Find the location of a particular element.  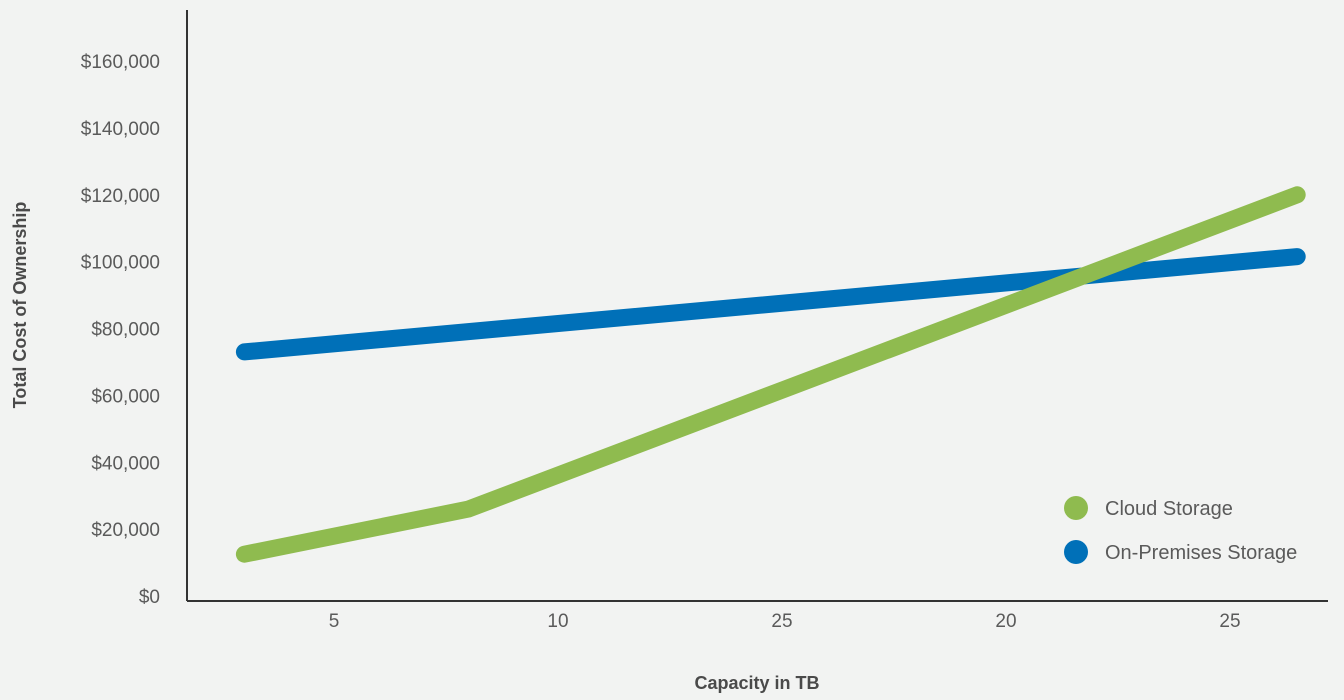

y-tick-label: $140,000 is located at coordinates (120, 129).